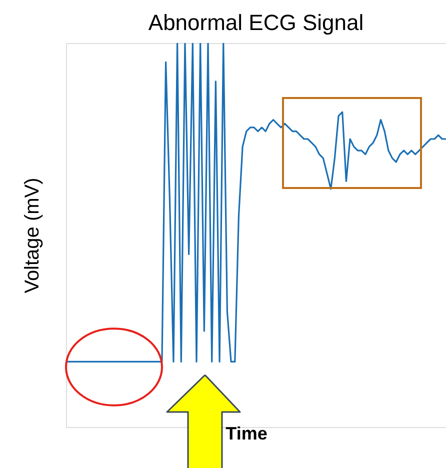  What do you see at coordinates (247, 434) in the screenshot?
I see `x-axis-title: Time` at bounding box center [247, 434].